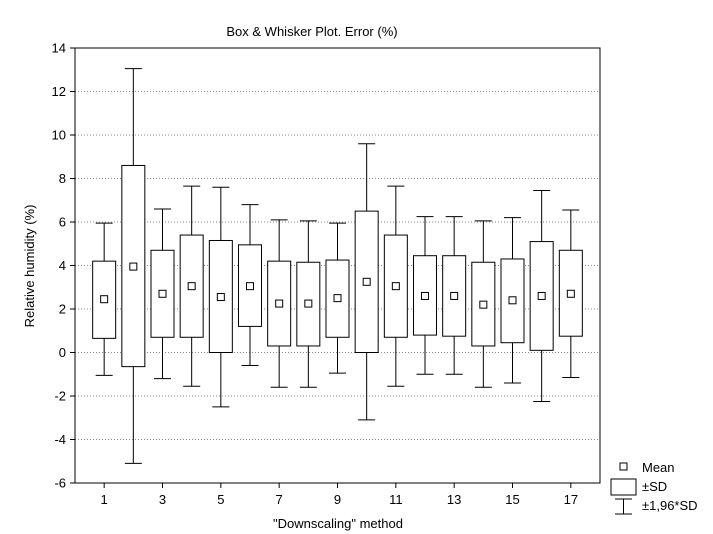  What do you see at coordinates (658, 467) in the screenshot?
I see `legend-mean-label: Mean` at bounding box center [658, 467].